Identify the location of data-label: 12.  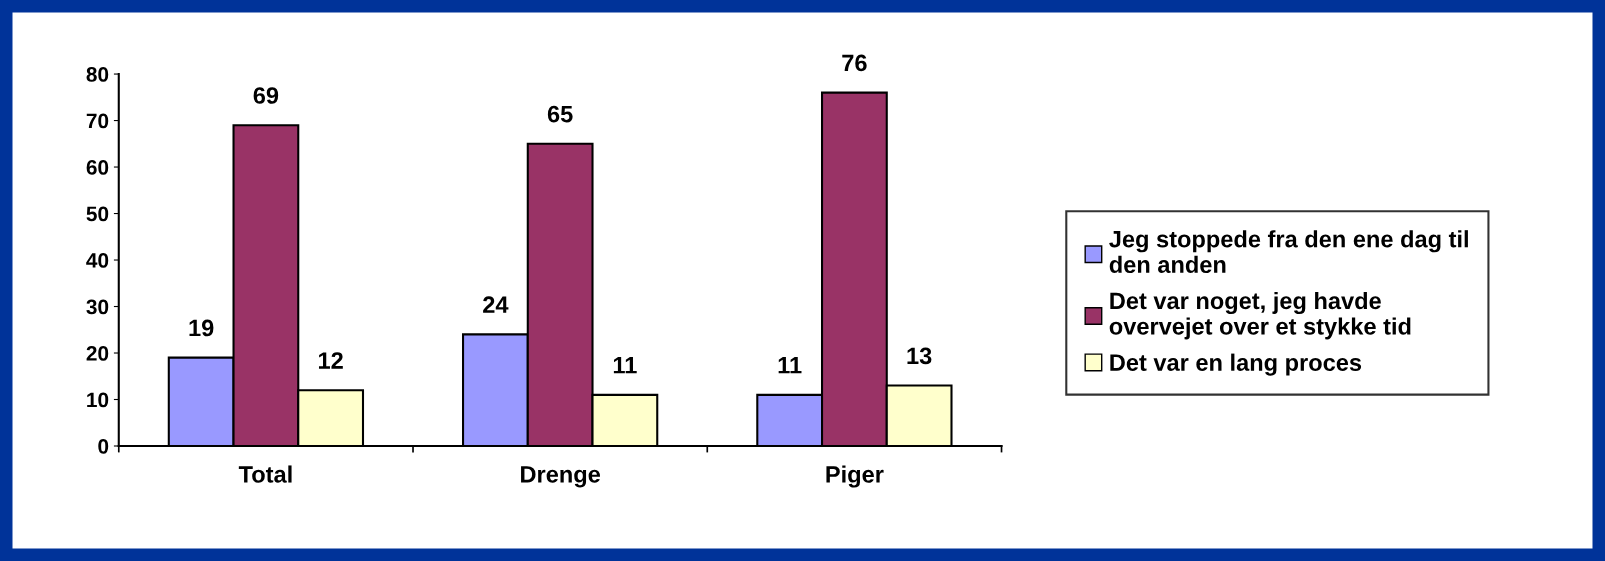
(330, 360).